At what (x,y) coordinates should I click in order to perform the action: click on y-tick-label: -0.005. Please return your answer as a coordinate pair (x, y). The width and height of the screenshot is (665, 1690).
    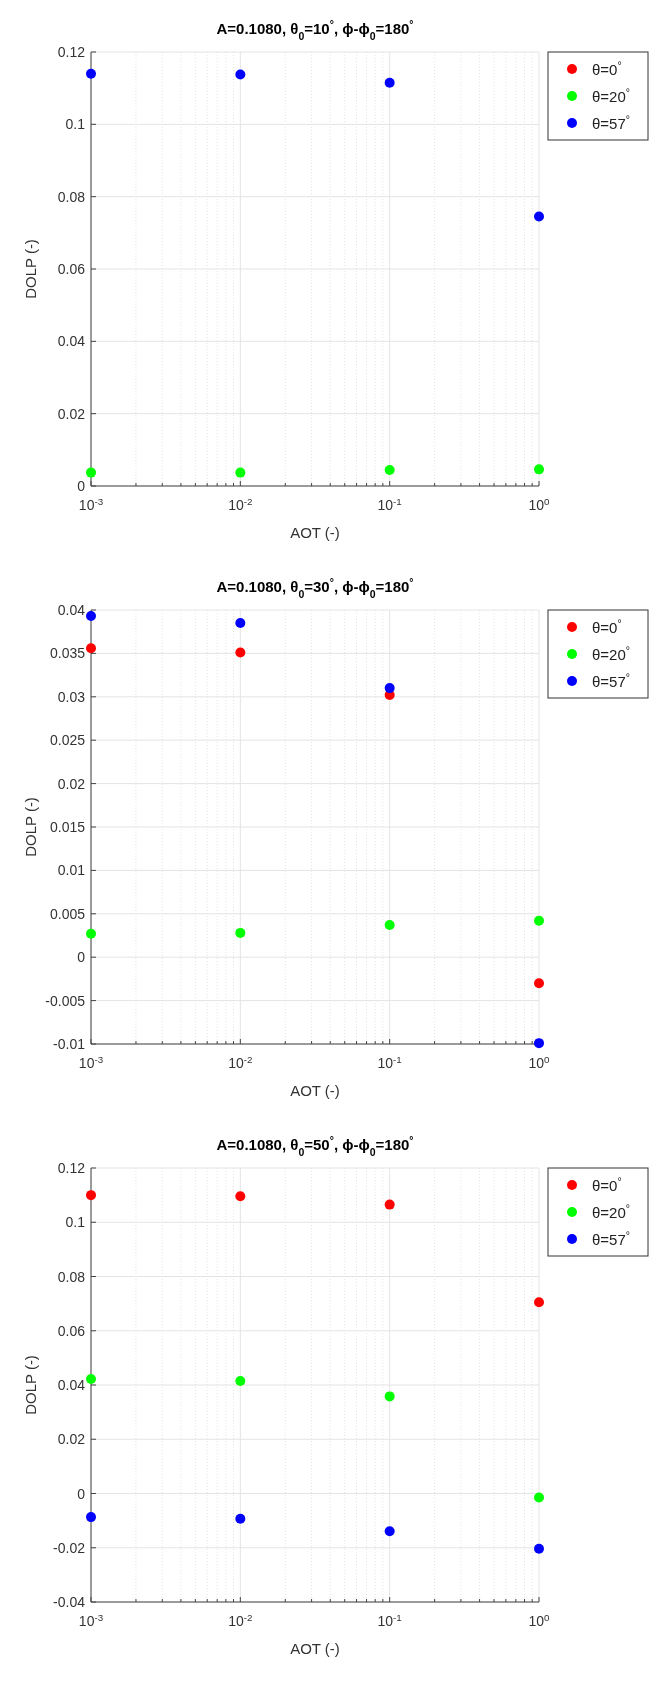
    Looking at the image, I should click on (65, 1000).